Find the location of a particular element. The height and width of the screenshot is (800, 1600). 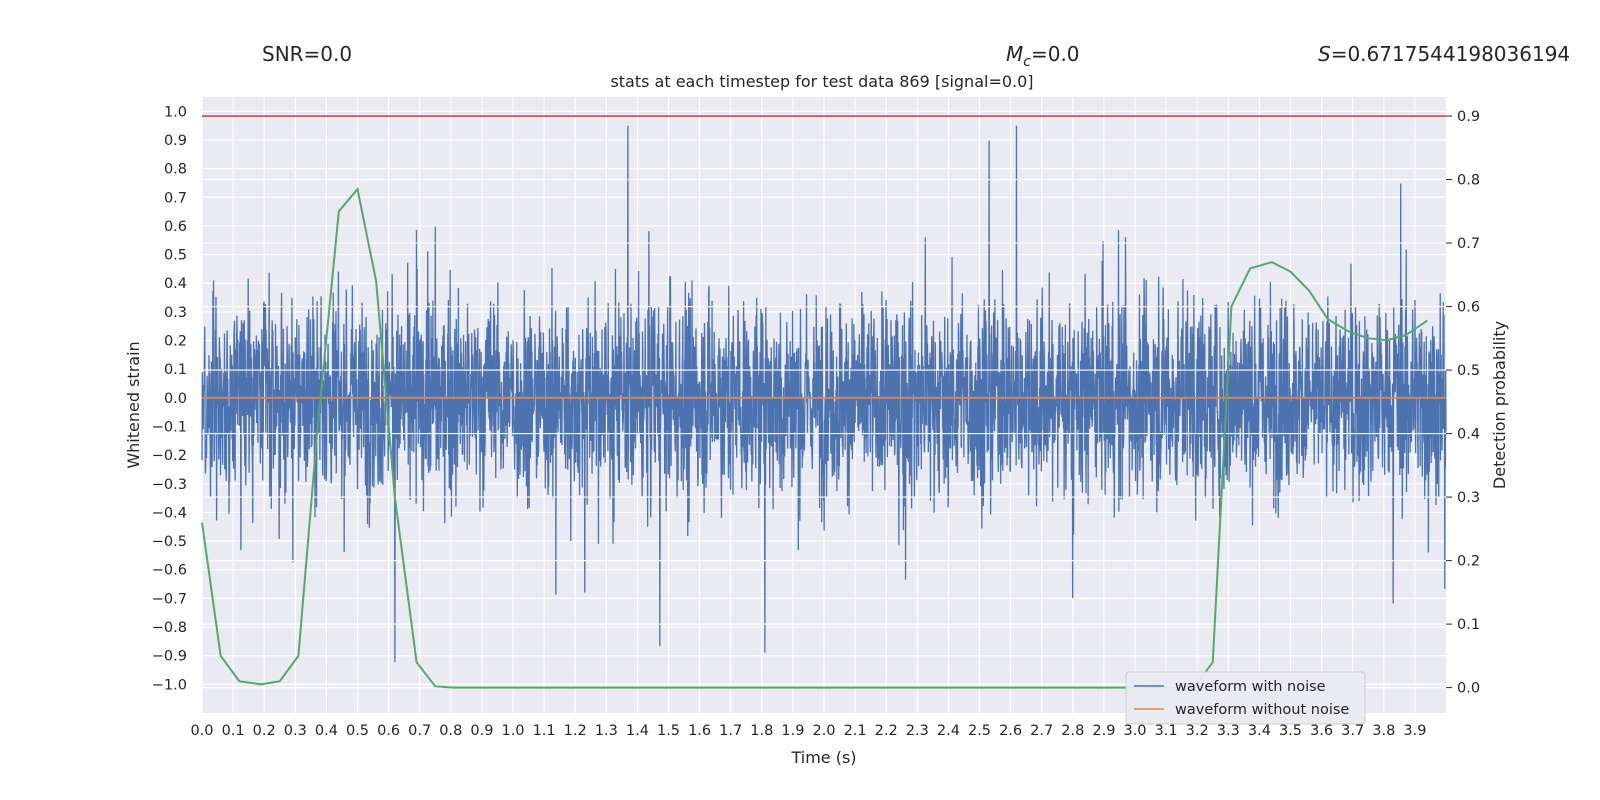

x-tick-label: 3.0 is located at coordinates (1134, 731).